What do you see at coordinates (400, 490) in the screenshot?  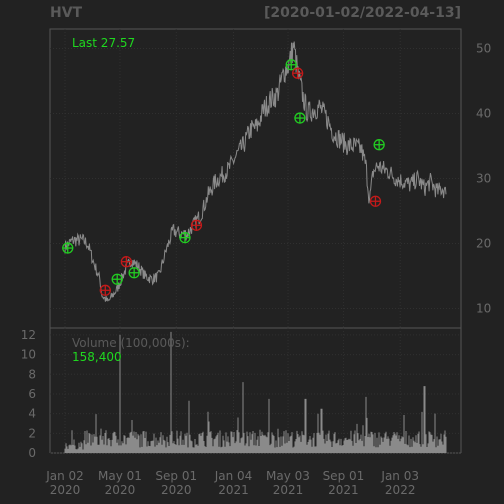 I see `x-tick-year: 2022` at bounding box center [400, 490].